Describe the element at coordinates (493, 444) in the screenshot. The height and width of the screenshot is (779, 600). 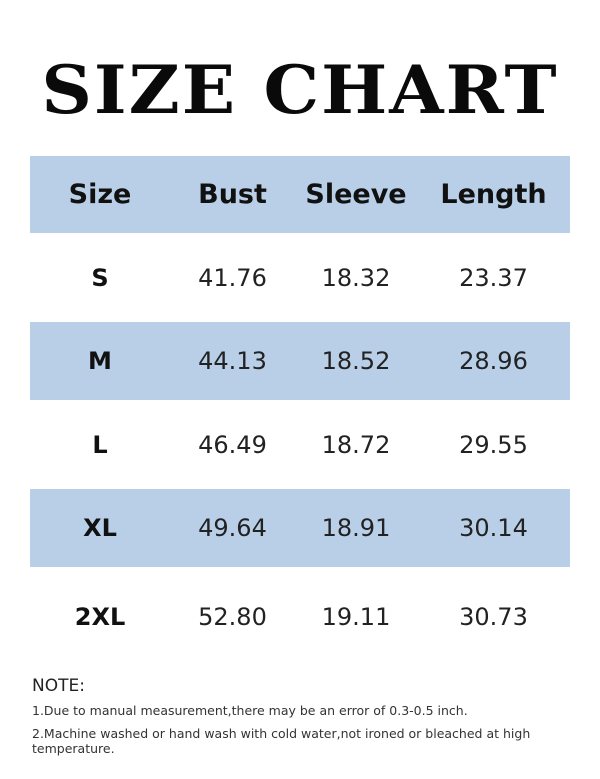
I see `length-cell: 29.55` at that location.